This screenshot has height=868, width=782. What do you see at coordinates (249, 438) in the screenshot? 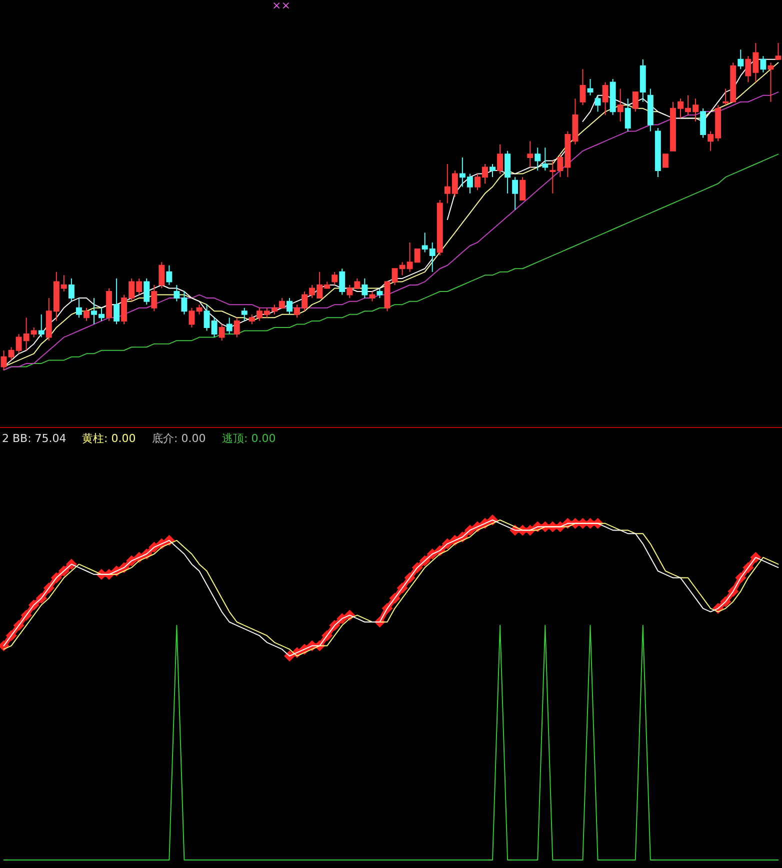
I see `text: 逃顶: 0.00` at bounding box center [249, 438].